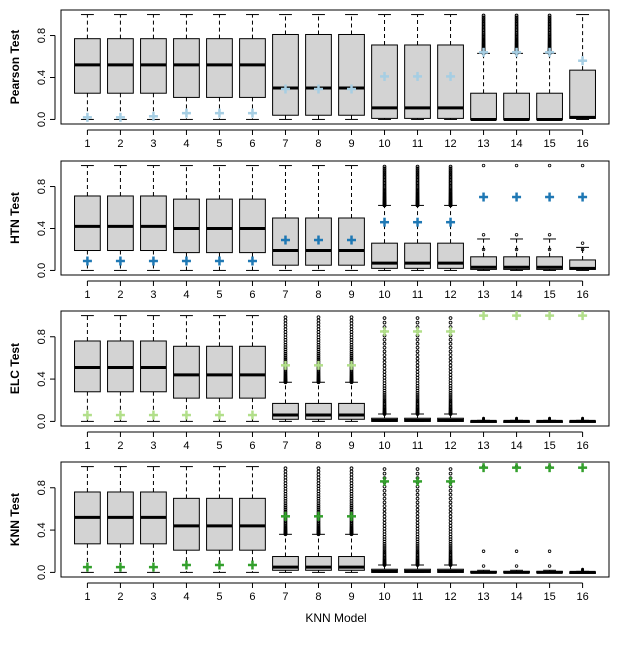 The height and width of the screenshot is (648, 632). I want to click on x-tick-label: 1, so click(87, 446).